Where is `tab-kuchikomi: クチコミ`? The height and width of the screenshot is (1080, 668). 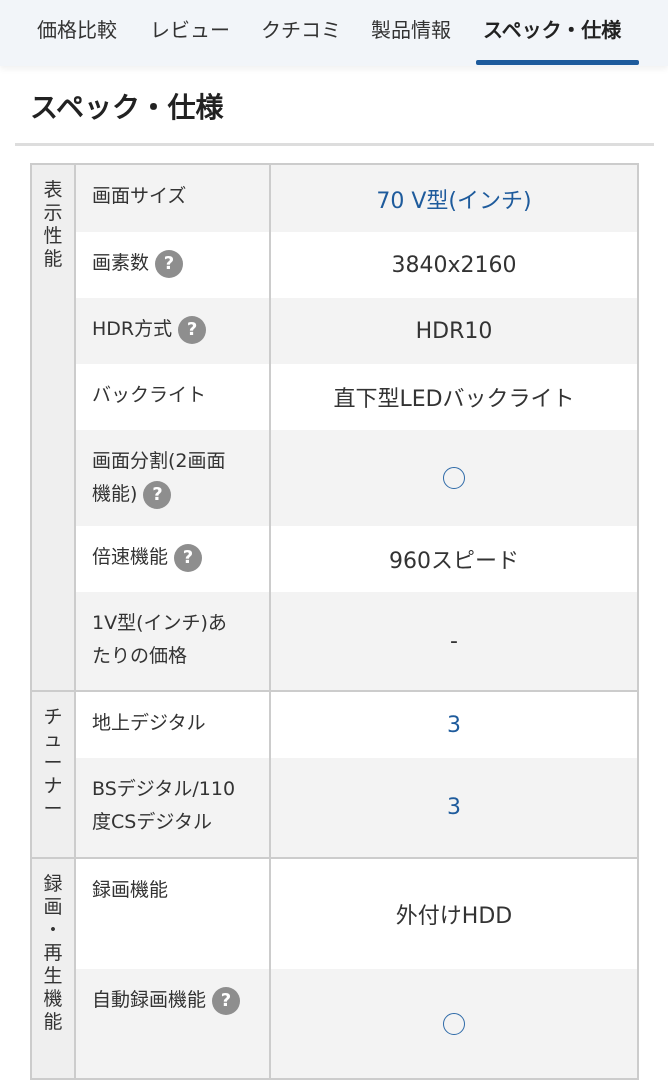
tab-kuchikomi: クチコミ is located at coordinates (301, 30).